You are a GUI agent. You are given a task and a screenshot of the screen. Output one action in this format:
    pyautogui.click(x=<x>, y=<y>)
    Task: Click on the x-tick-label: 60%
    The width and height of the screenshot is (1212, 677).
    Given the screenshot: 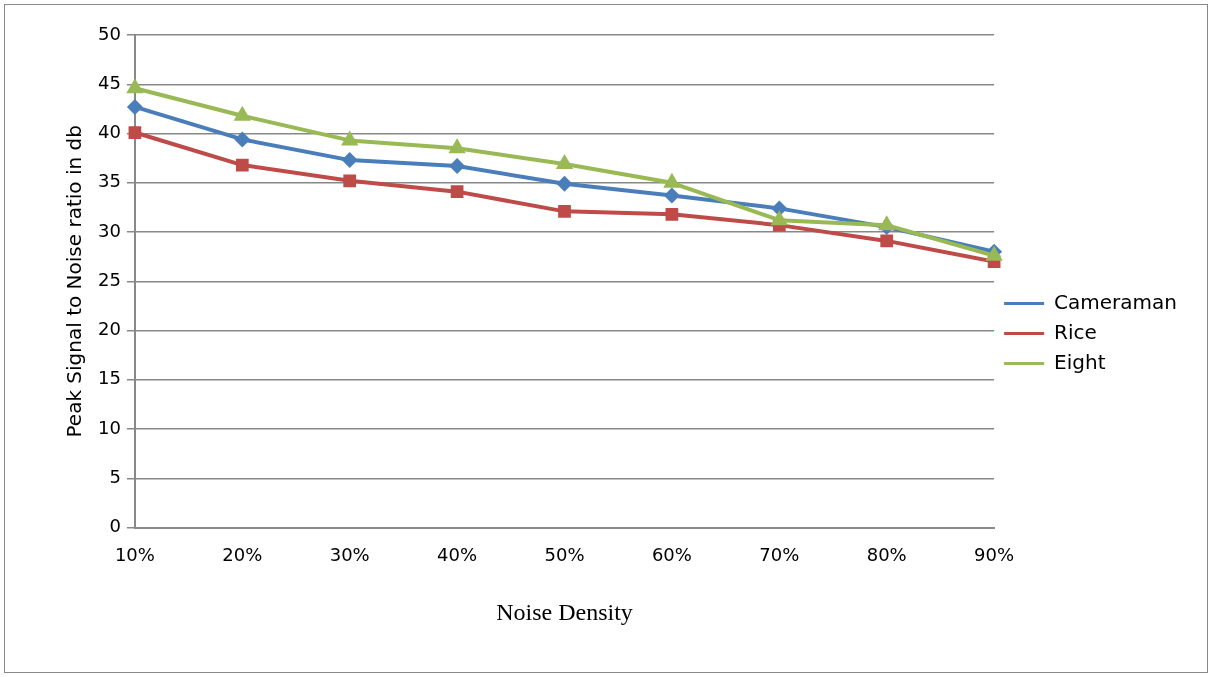 What is the action you would take?
    pyautogui.click(x=671, y=555)
    